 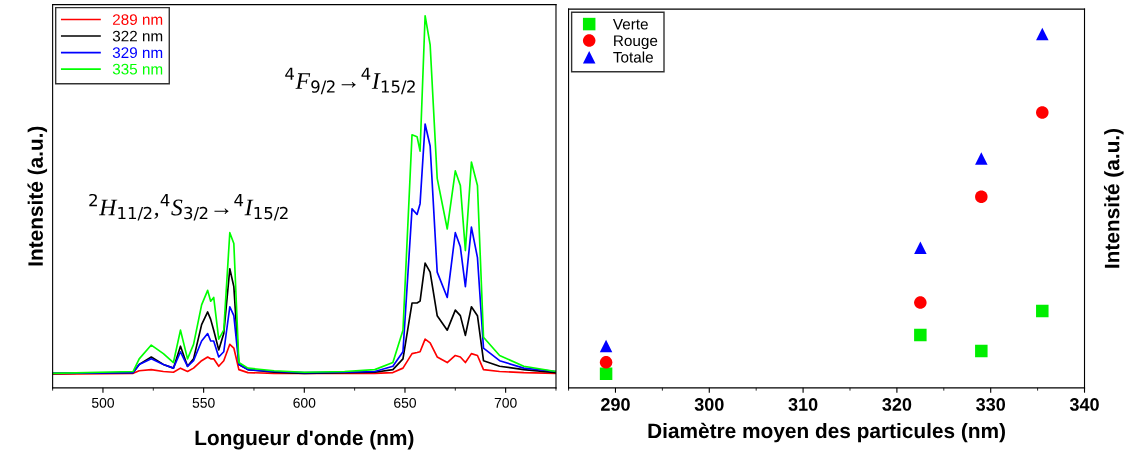 What do you see at coordinates (636, 42) in the screenshot?
I see `legend-label: Rouge` at bounding box center [636, 42].